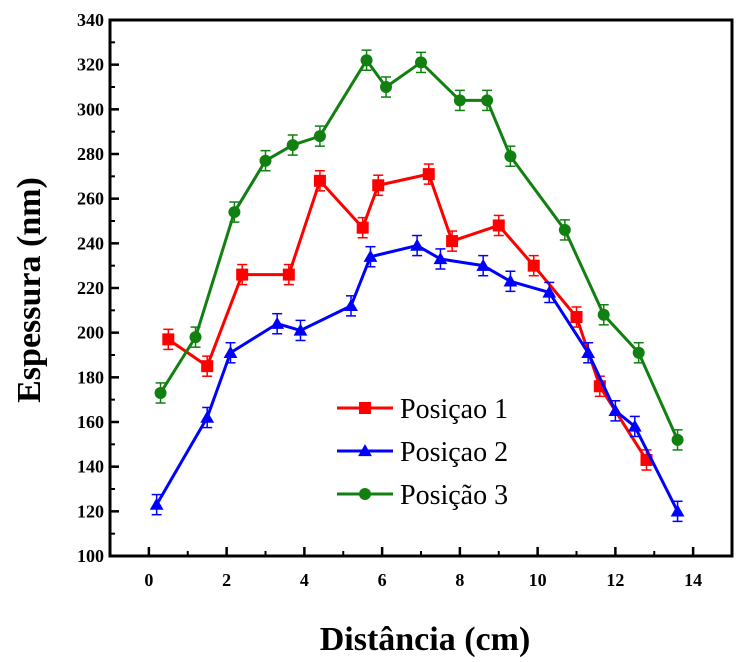 Image resolution: width=744 pixels, height=662 pixels. Describe the element at coordinates (90, 288) in the screenshot. I see `y-tick-label: 220` at that location.